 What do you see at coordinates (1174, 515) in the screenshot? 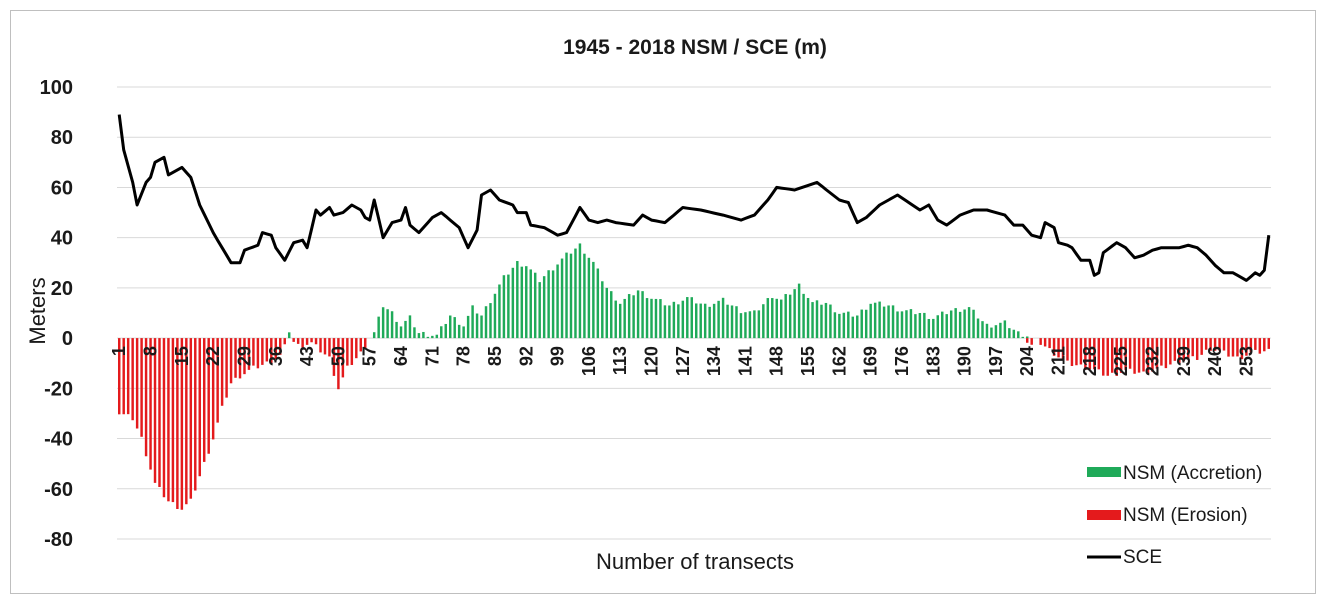
I see `legend: NSM (Accretion) NSM (Erosion) SCE` at bounding box center [1174, 515].